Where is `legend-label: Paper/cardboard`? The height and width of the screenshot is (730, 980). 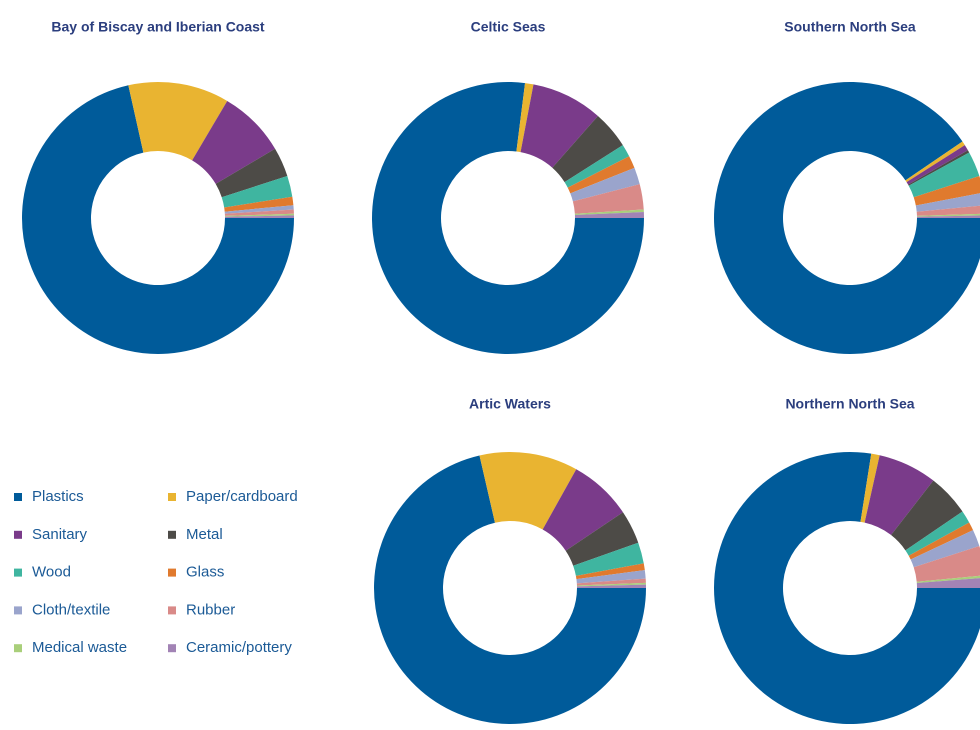 legend-label: Paper/cardboard is located at coordinates (242, 496).